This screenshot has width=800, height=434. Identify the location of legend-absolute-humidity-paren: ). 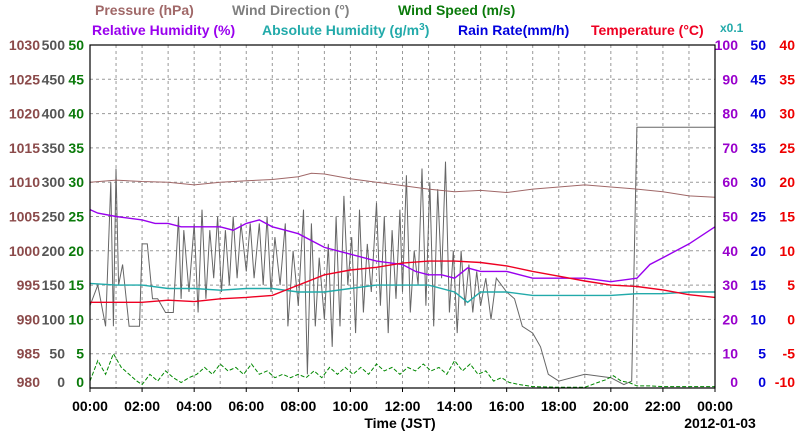
(427, 30).